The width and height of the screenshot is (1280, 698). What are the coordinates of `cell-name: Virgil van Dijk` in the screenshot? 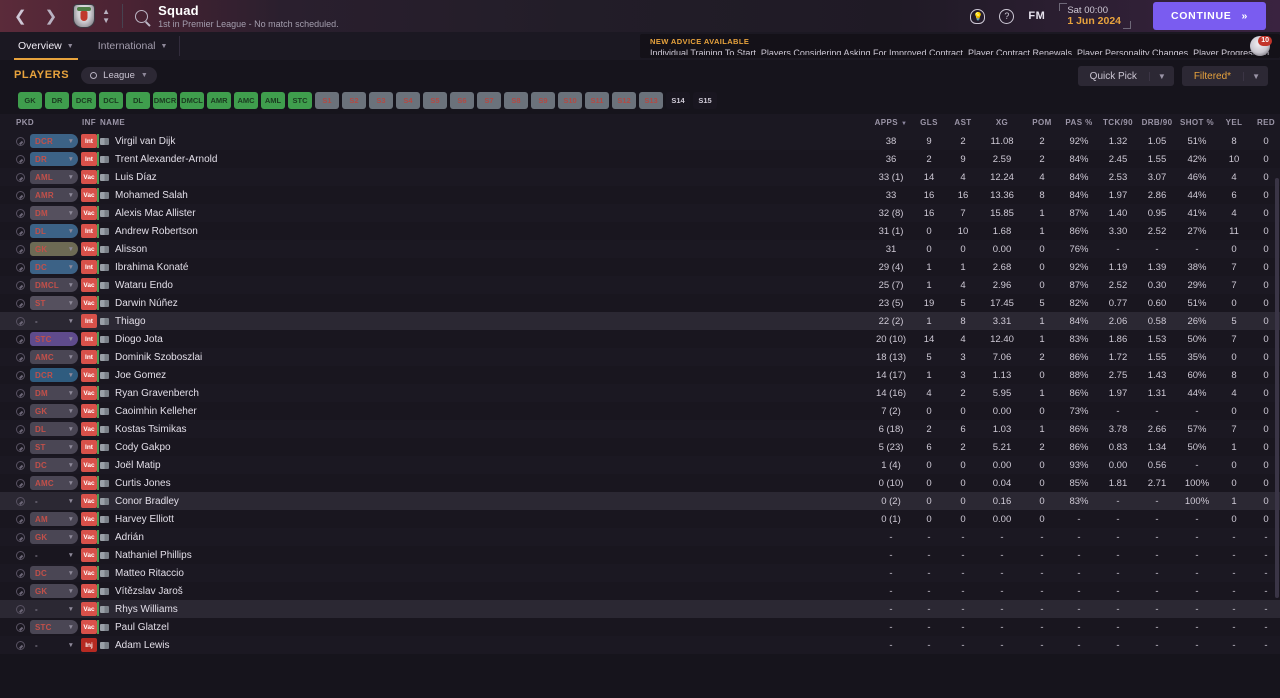 It's located at (485, 141).